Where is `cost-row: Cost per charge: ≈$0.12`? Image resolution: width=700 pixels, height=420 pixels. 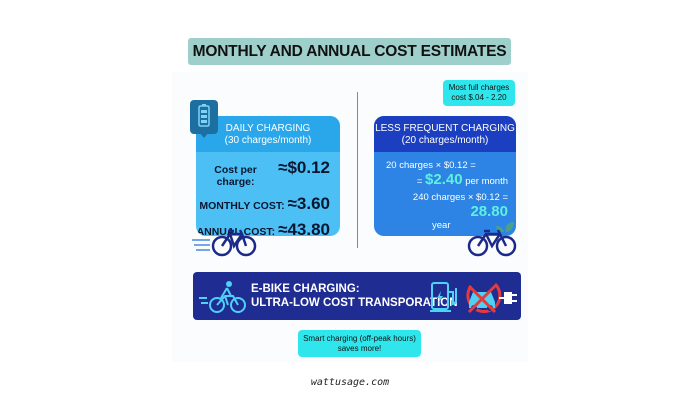 cost-row: Cost per charge: ≈$0.12 is located at coordinates (268, 173).